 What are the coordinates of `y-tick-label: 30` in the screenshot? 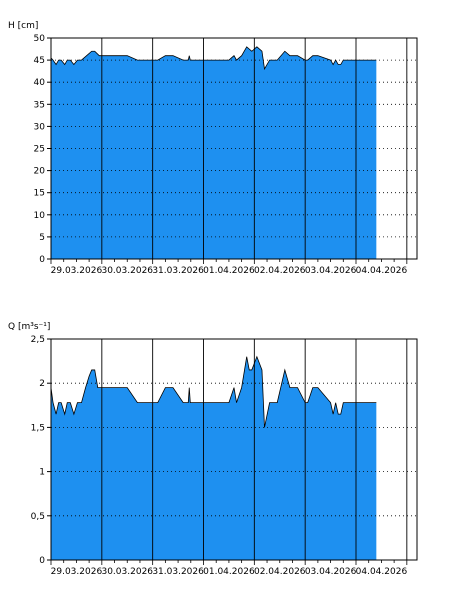 It's located at (40, 127).